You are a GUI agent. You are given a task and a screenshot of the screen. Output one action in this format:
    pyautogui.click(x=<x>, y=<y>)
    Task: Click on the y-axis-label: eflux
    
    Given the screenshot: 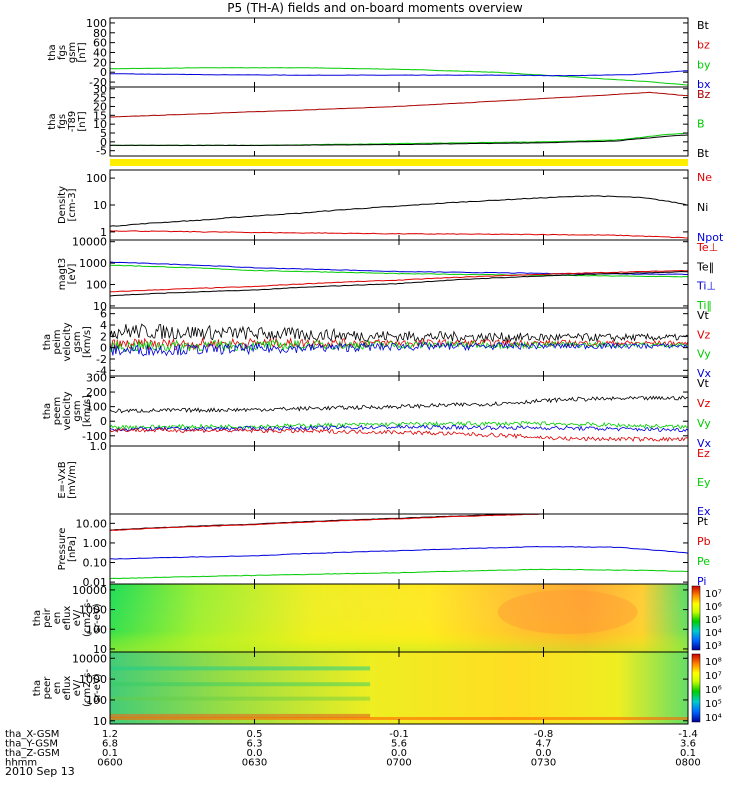 What is the action you would take?
    pyautogui.click(x=67, y=618)
    